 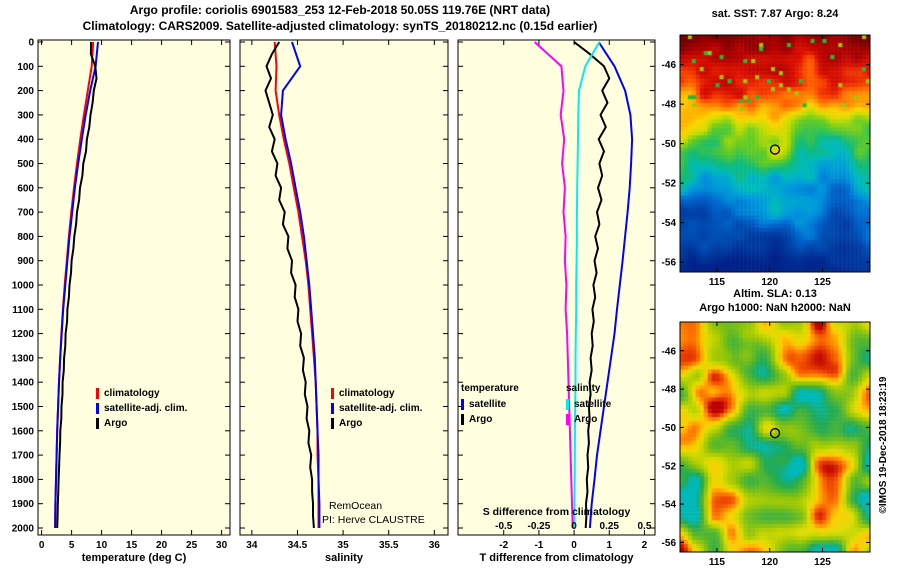 I want to click on depth-tick-label: 1000, so click(x=23, y=286).